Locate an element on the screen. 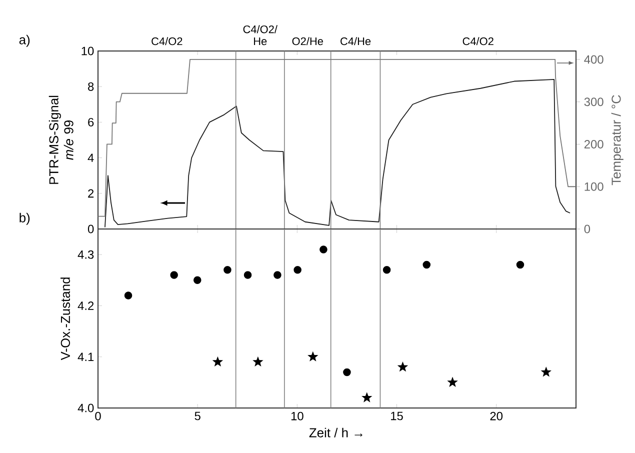  y-tick-label: 4.3 is located at coordinates (86, 254).